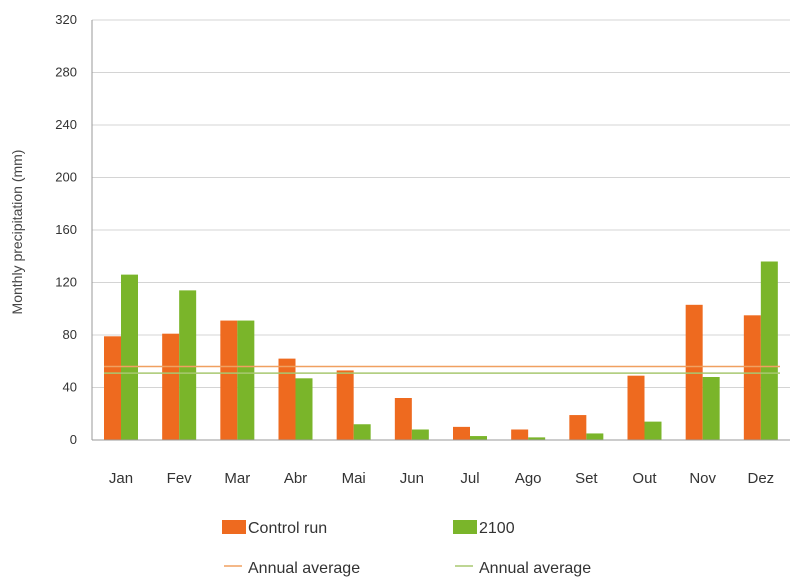 The image size is (791, 582). Describe the element at coordinates (441, 478) in the screenshot. I see `x-axis-ticks: Jan Fev Mar Abr Mai Jun Jul Ago Set Out Nov Dez` at that location.